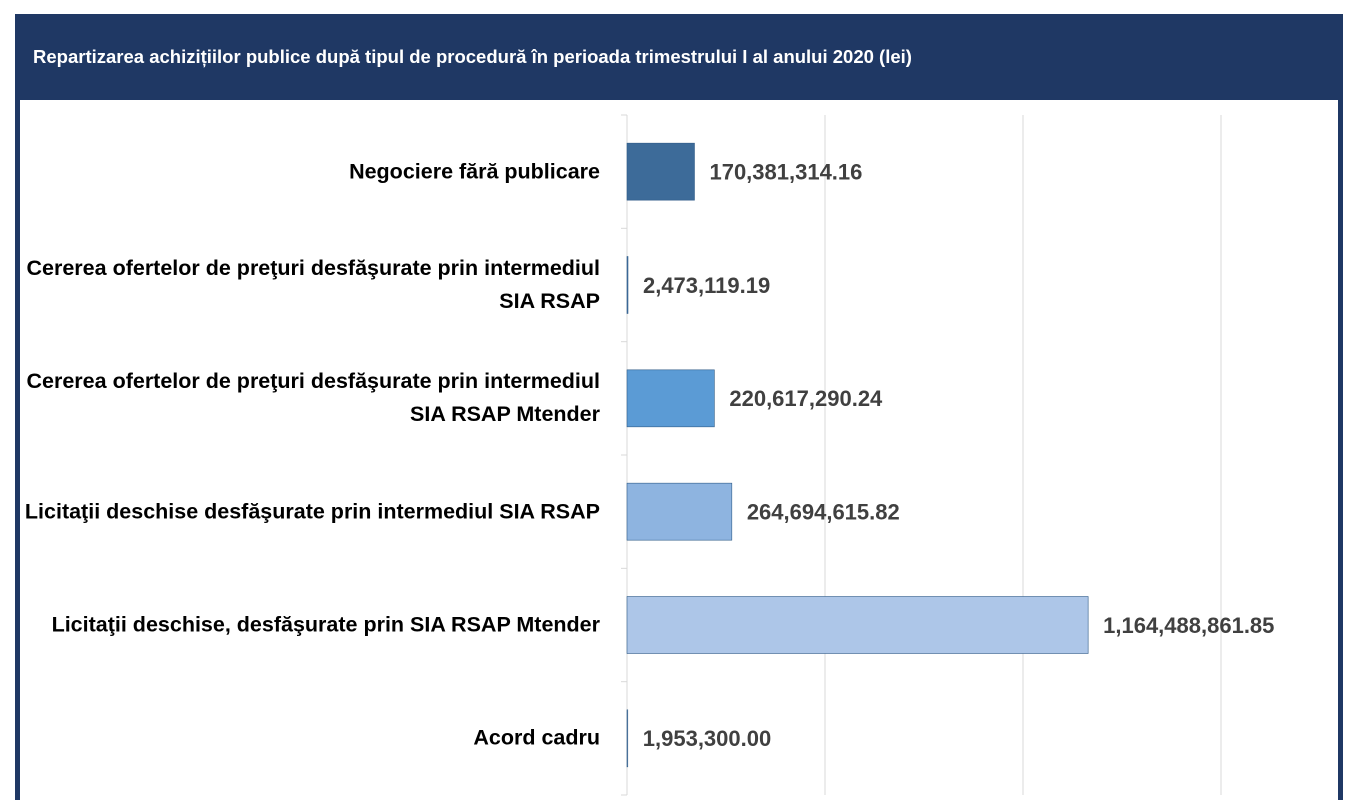 The height and width of the screenshot is (800, 1347). Describe the element at coordinates (823, 511) in the screenshot. I see `data-label: 264,694,615.82` at that location.